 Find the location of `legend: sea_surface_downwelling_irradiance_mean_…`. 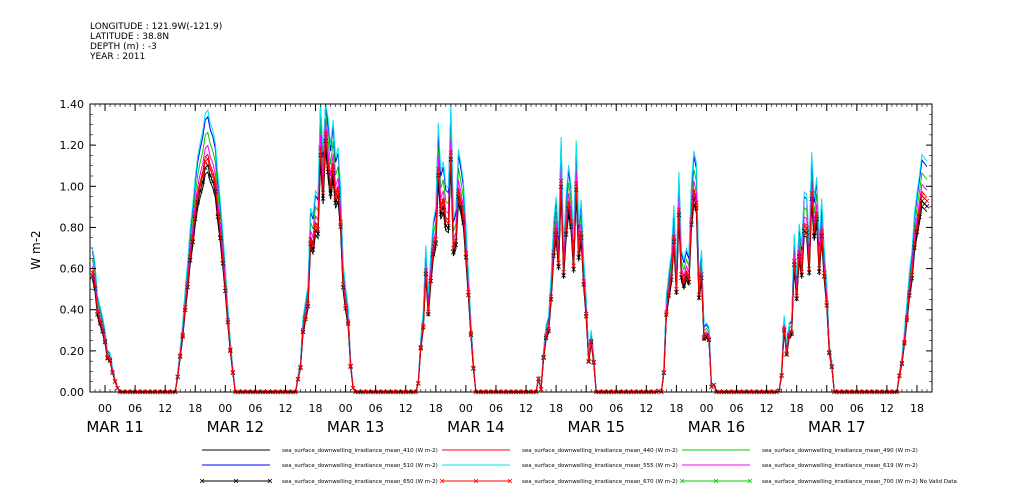

legend: sea_surface_downwelling_irradiance_mean_… is located at coordinates (578, 466).